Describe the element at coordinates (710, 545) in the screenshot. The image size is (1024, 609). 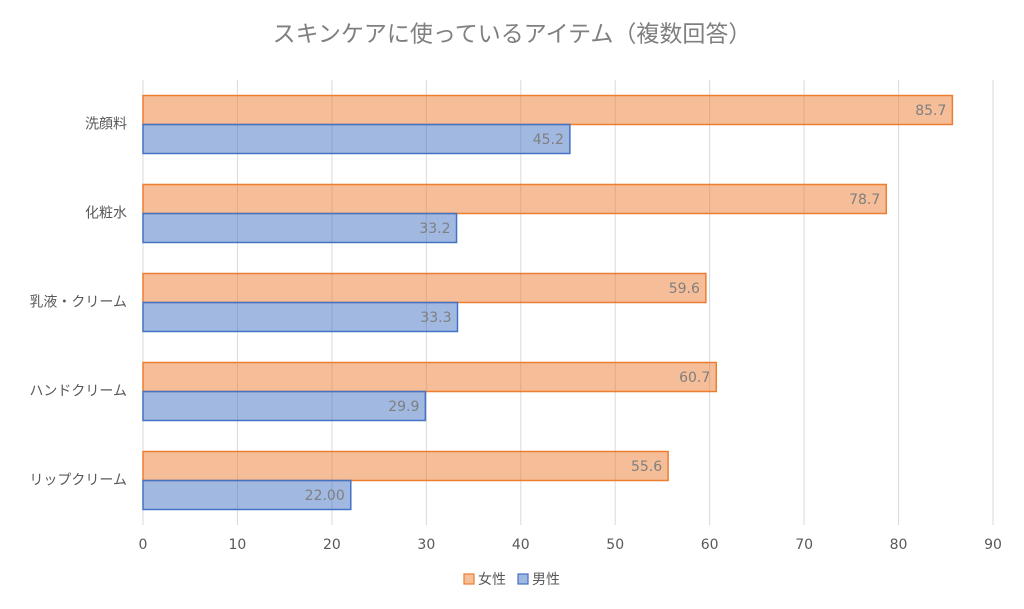
I see `x-tick-label: 60` at that location.